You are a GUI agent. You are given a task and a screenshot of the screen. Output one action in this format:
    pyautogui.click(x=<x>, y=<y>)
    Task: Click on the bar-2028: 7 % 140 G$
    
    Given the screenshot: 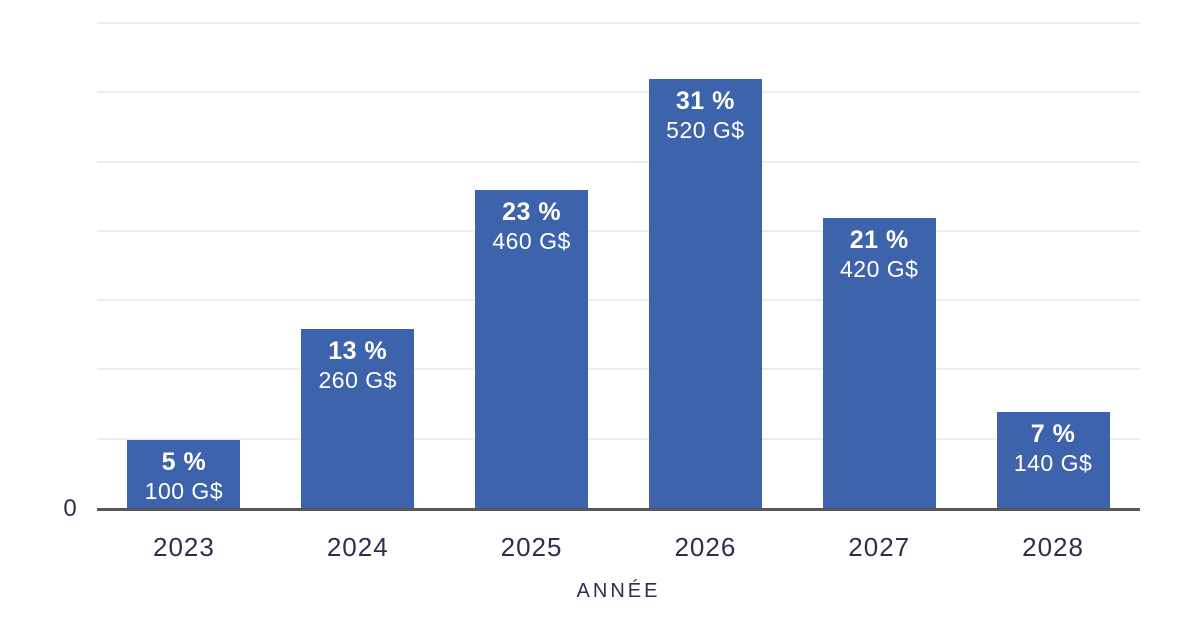 What is the action you would take?
    pyautogui.click(x=1053, y=460)
    